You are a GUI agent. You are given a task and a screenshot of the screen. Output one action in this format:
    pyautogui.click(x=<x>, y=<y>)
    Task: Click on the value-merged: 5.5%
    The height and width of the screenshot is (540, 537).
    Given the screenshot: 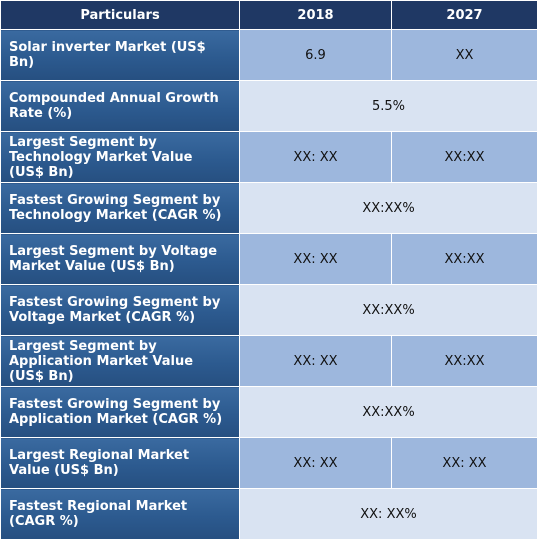 What is the action you would take?
    pyautogui.click(x=388, y=106)
    